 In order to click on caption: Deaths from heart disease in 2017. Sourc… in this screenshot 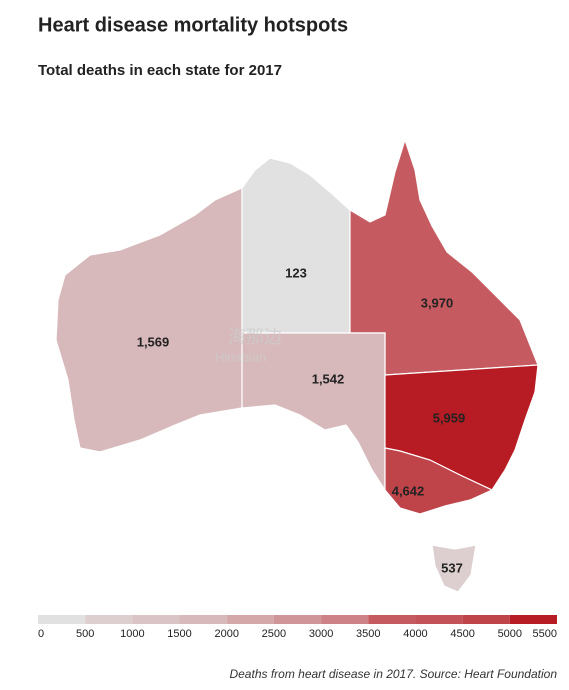, I will do `click(393, 674)`.